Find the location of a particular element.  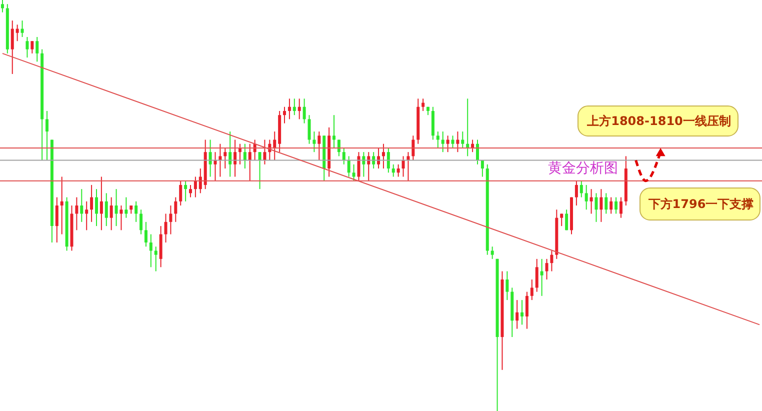

text: 黄金分析图 is located at coordinates (583, 168).